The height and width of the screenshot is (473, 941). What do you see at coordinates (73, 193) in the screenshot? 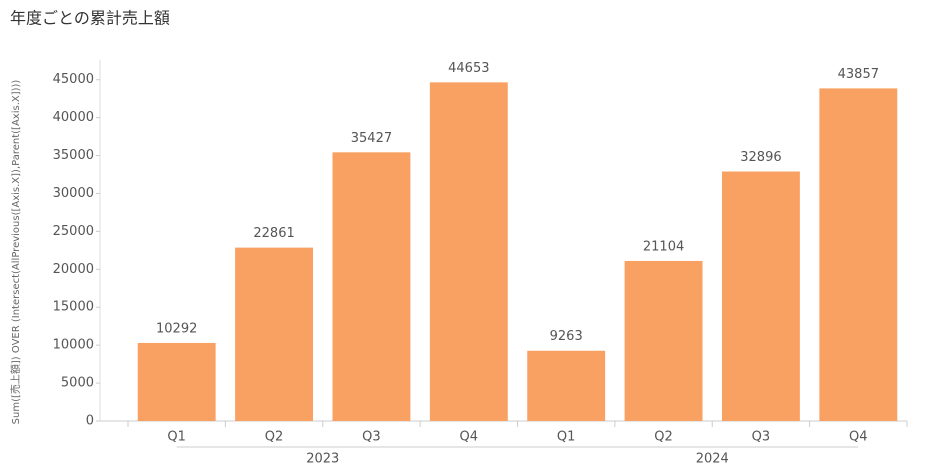
I see `y-tick-label: 30000` at bounding box center [73, 193].